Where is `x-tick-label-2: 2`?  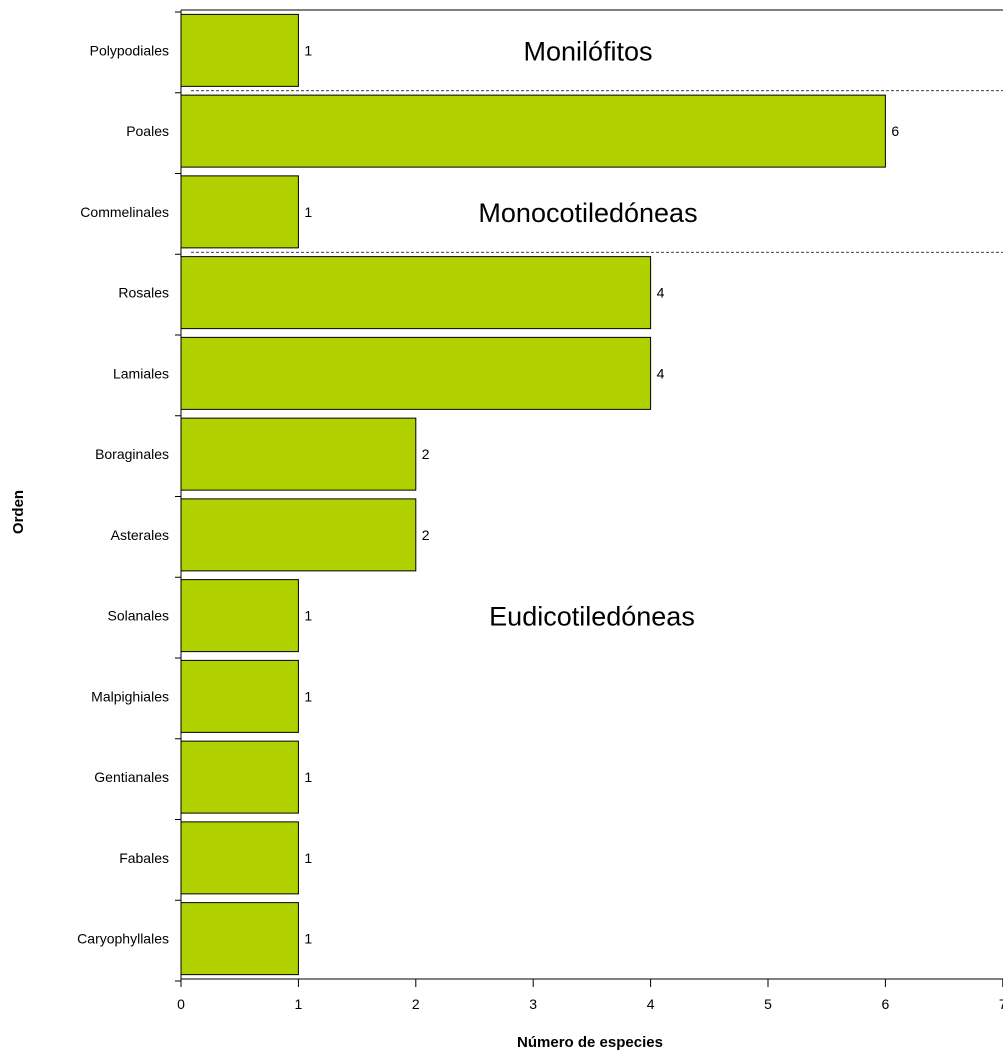 x-tick-label-2: 2 is located at coordinates (416, 1004).